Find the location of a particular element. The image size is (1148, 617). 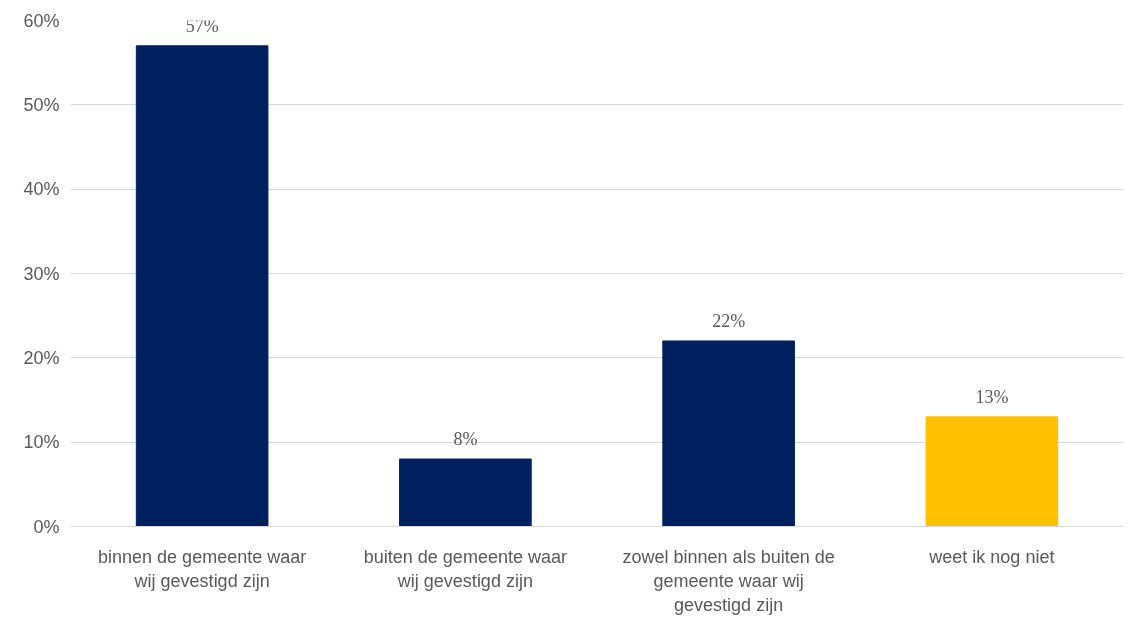

x-tick-label: zowel binnen als buiten de gemeente waar wij gevestigd zijn is located at coordinates (728, 580).